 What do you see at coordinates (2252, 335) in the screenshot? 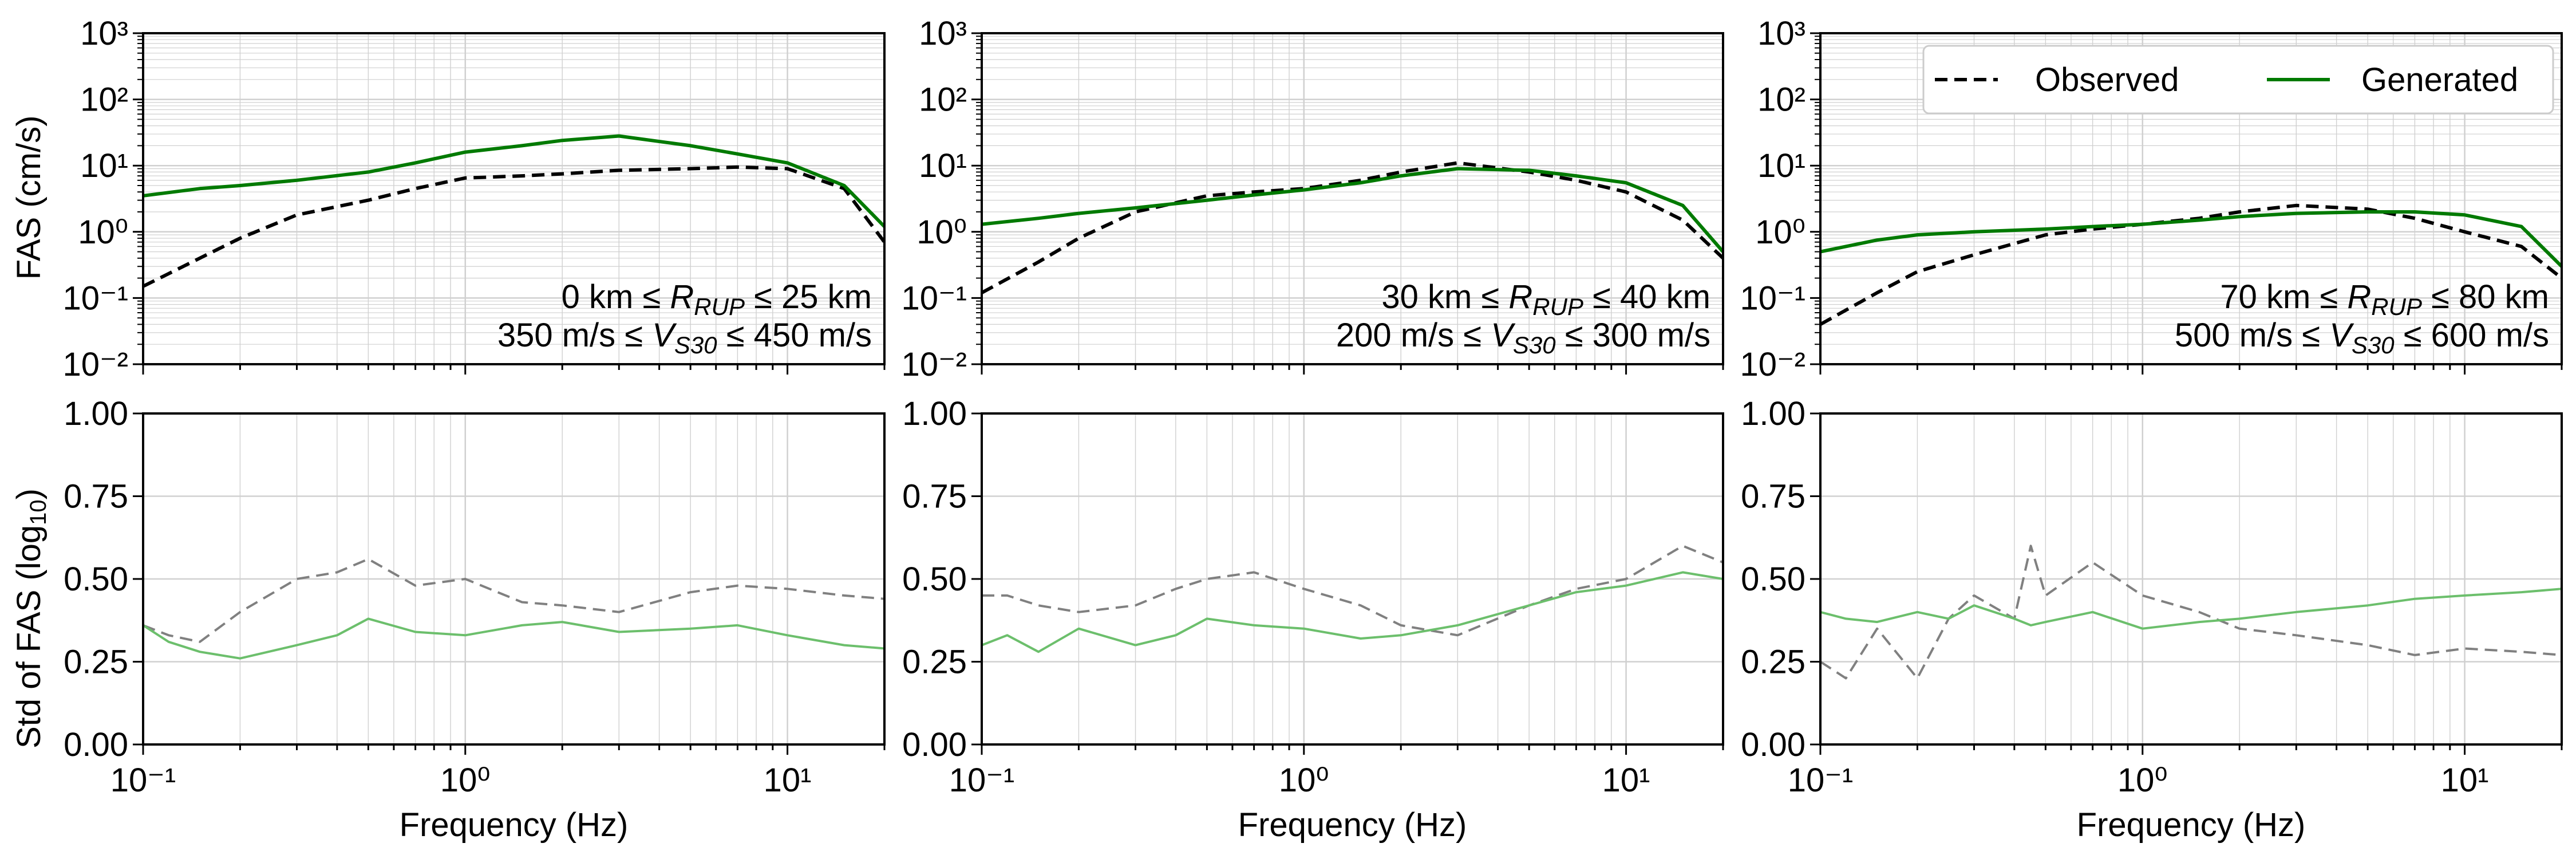
I see `annotation-vs30-prefix: 500 m/s ≤` at bounding box center [2252, 335].